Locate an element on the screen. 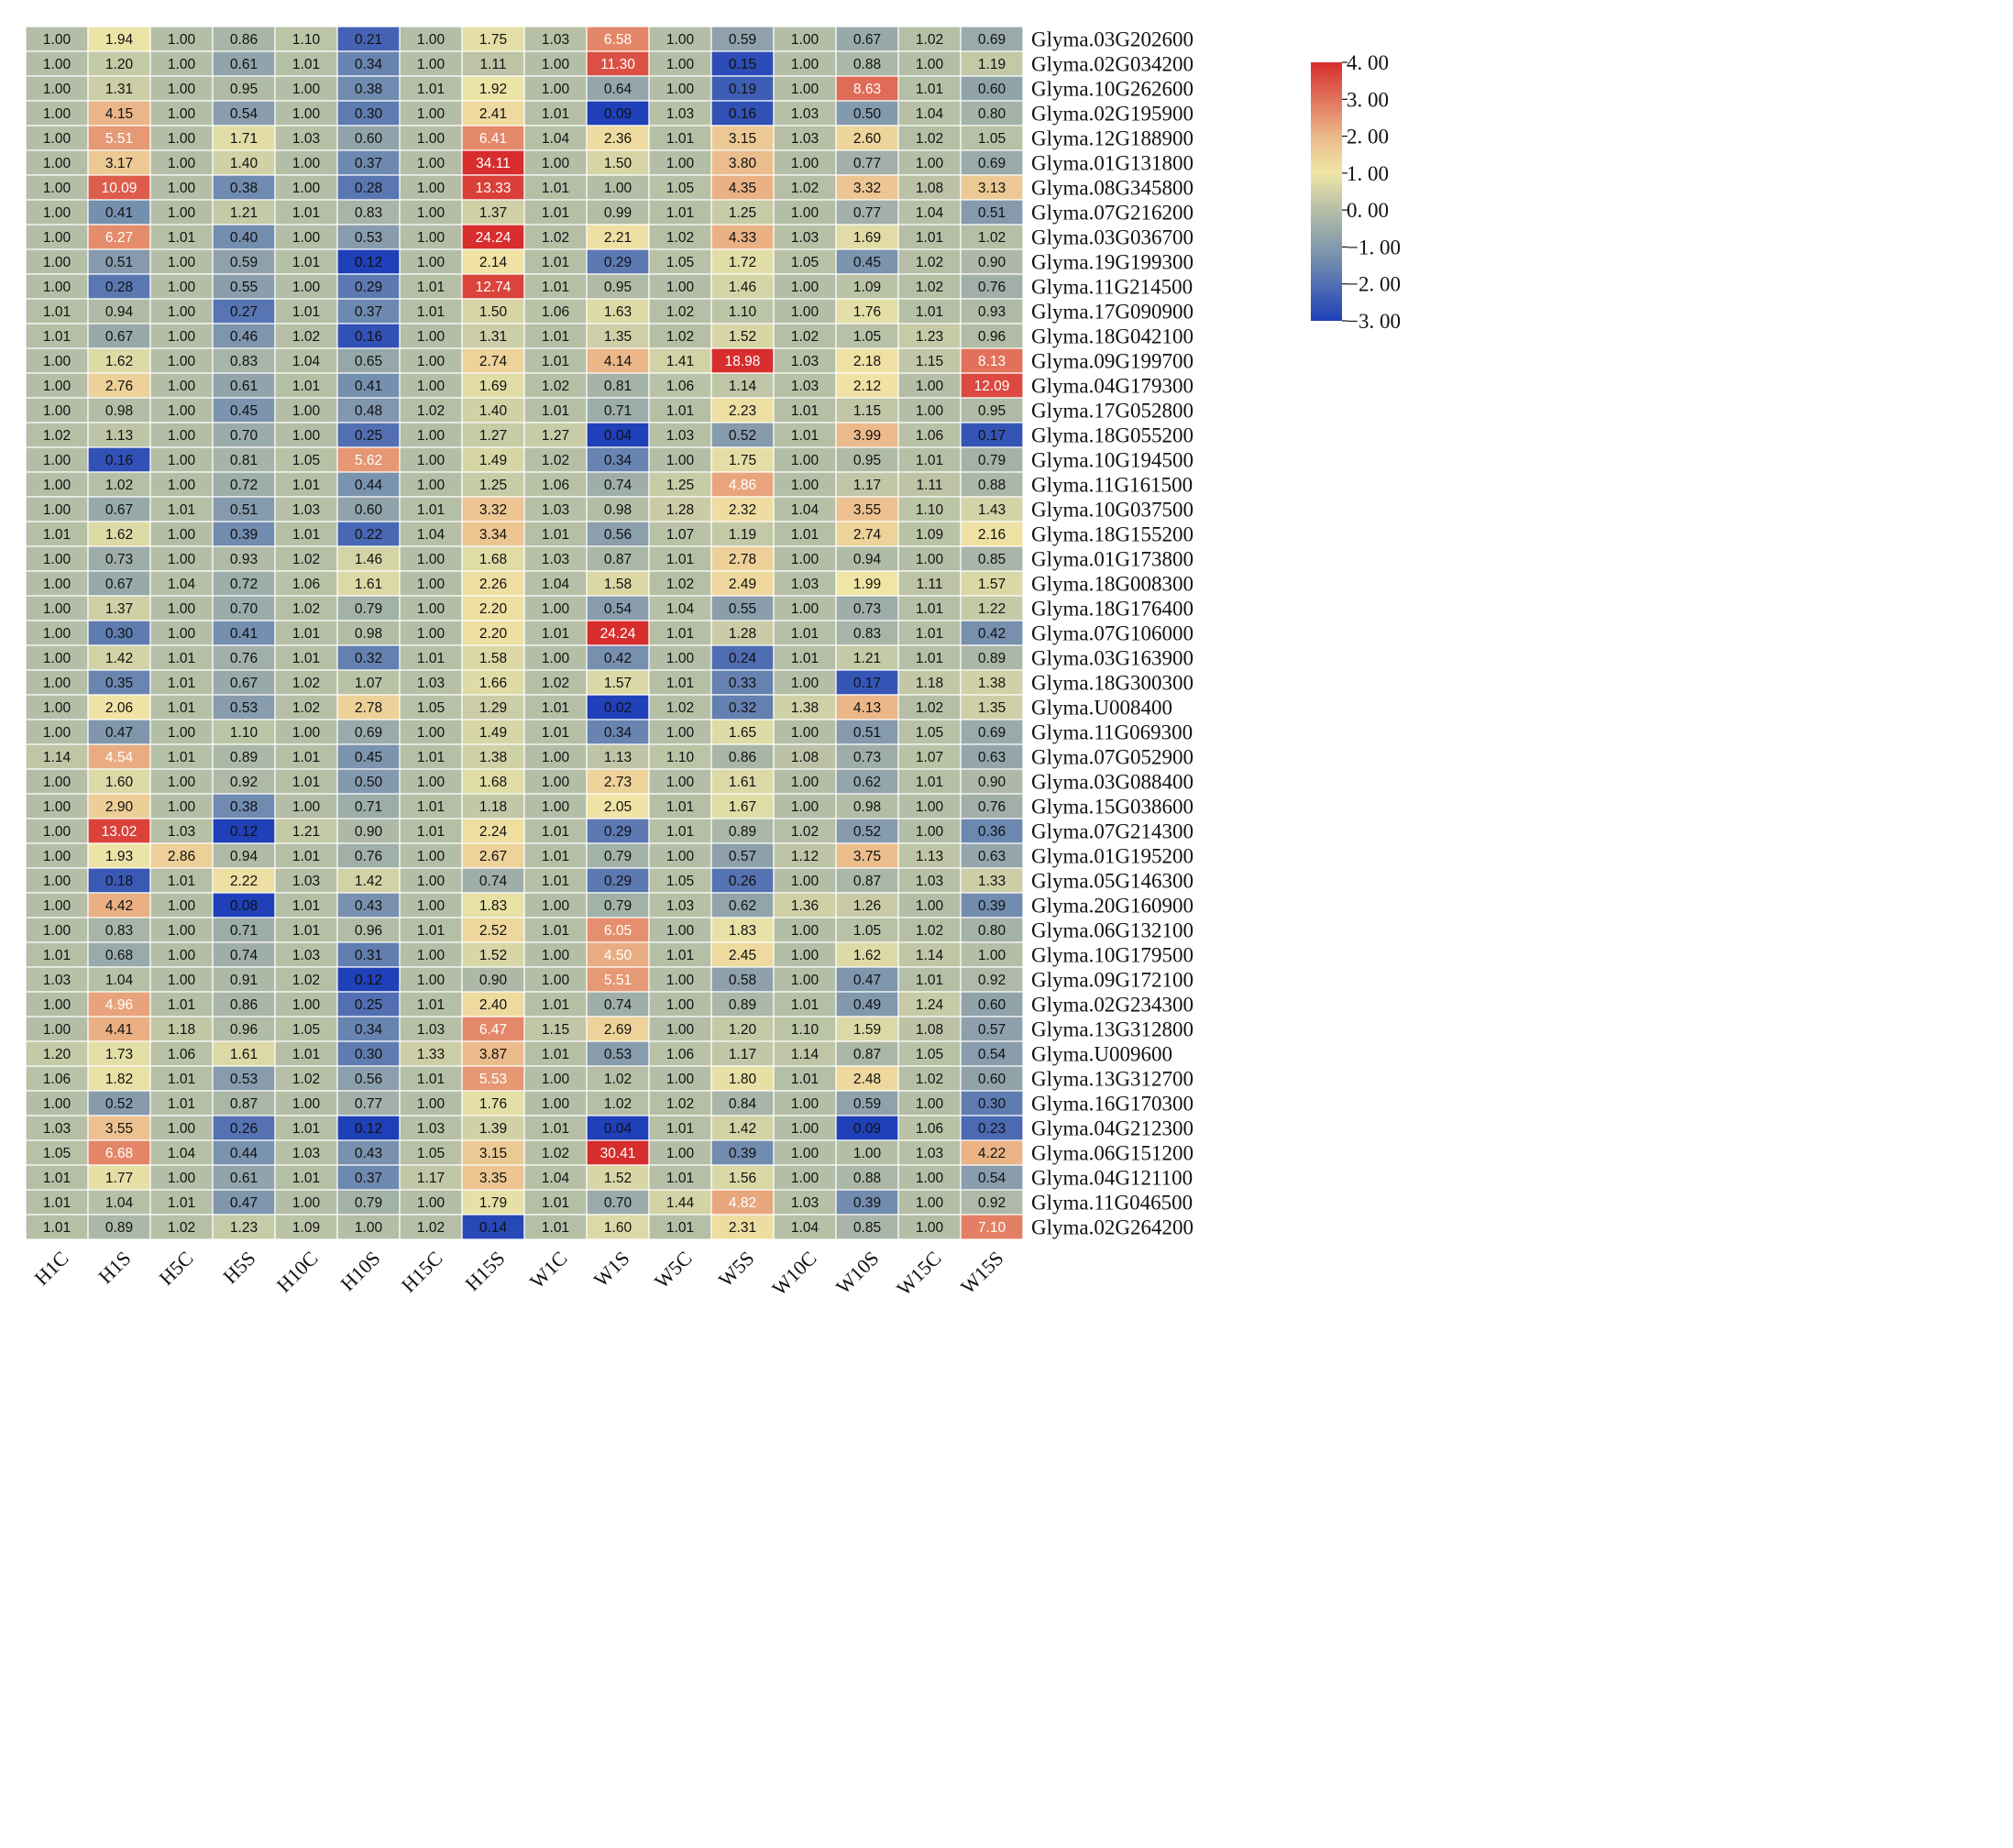 This screenshot has height=1848, width=2013. cell-value: 1.39 is located at coordinates (493, 1129).